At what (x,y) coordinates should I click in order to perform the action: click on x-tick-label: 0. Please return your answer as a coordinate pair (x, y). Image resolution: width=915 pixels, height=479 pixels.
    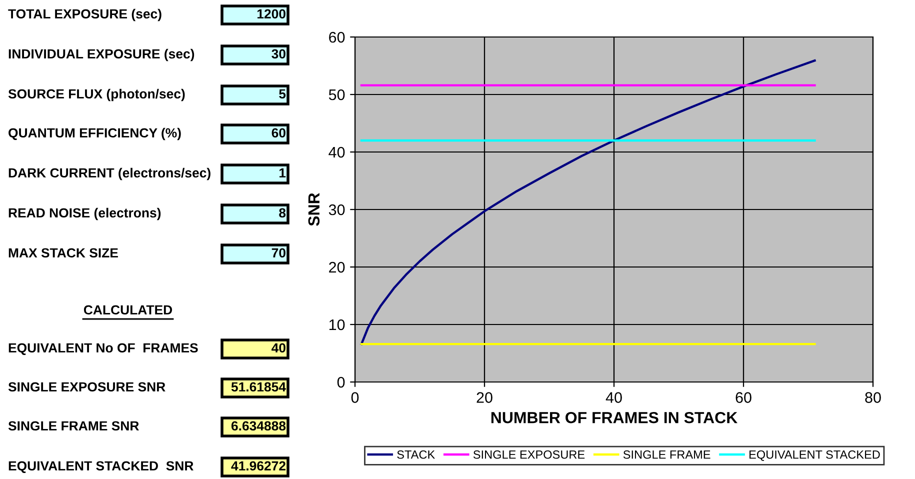
    Looking at the image, I should click on (355, 397).